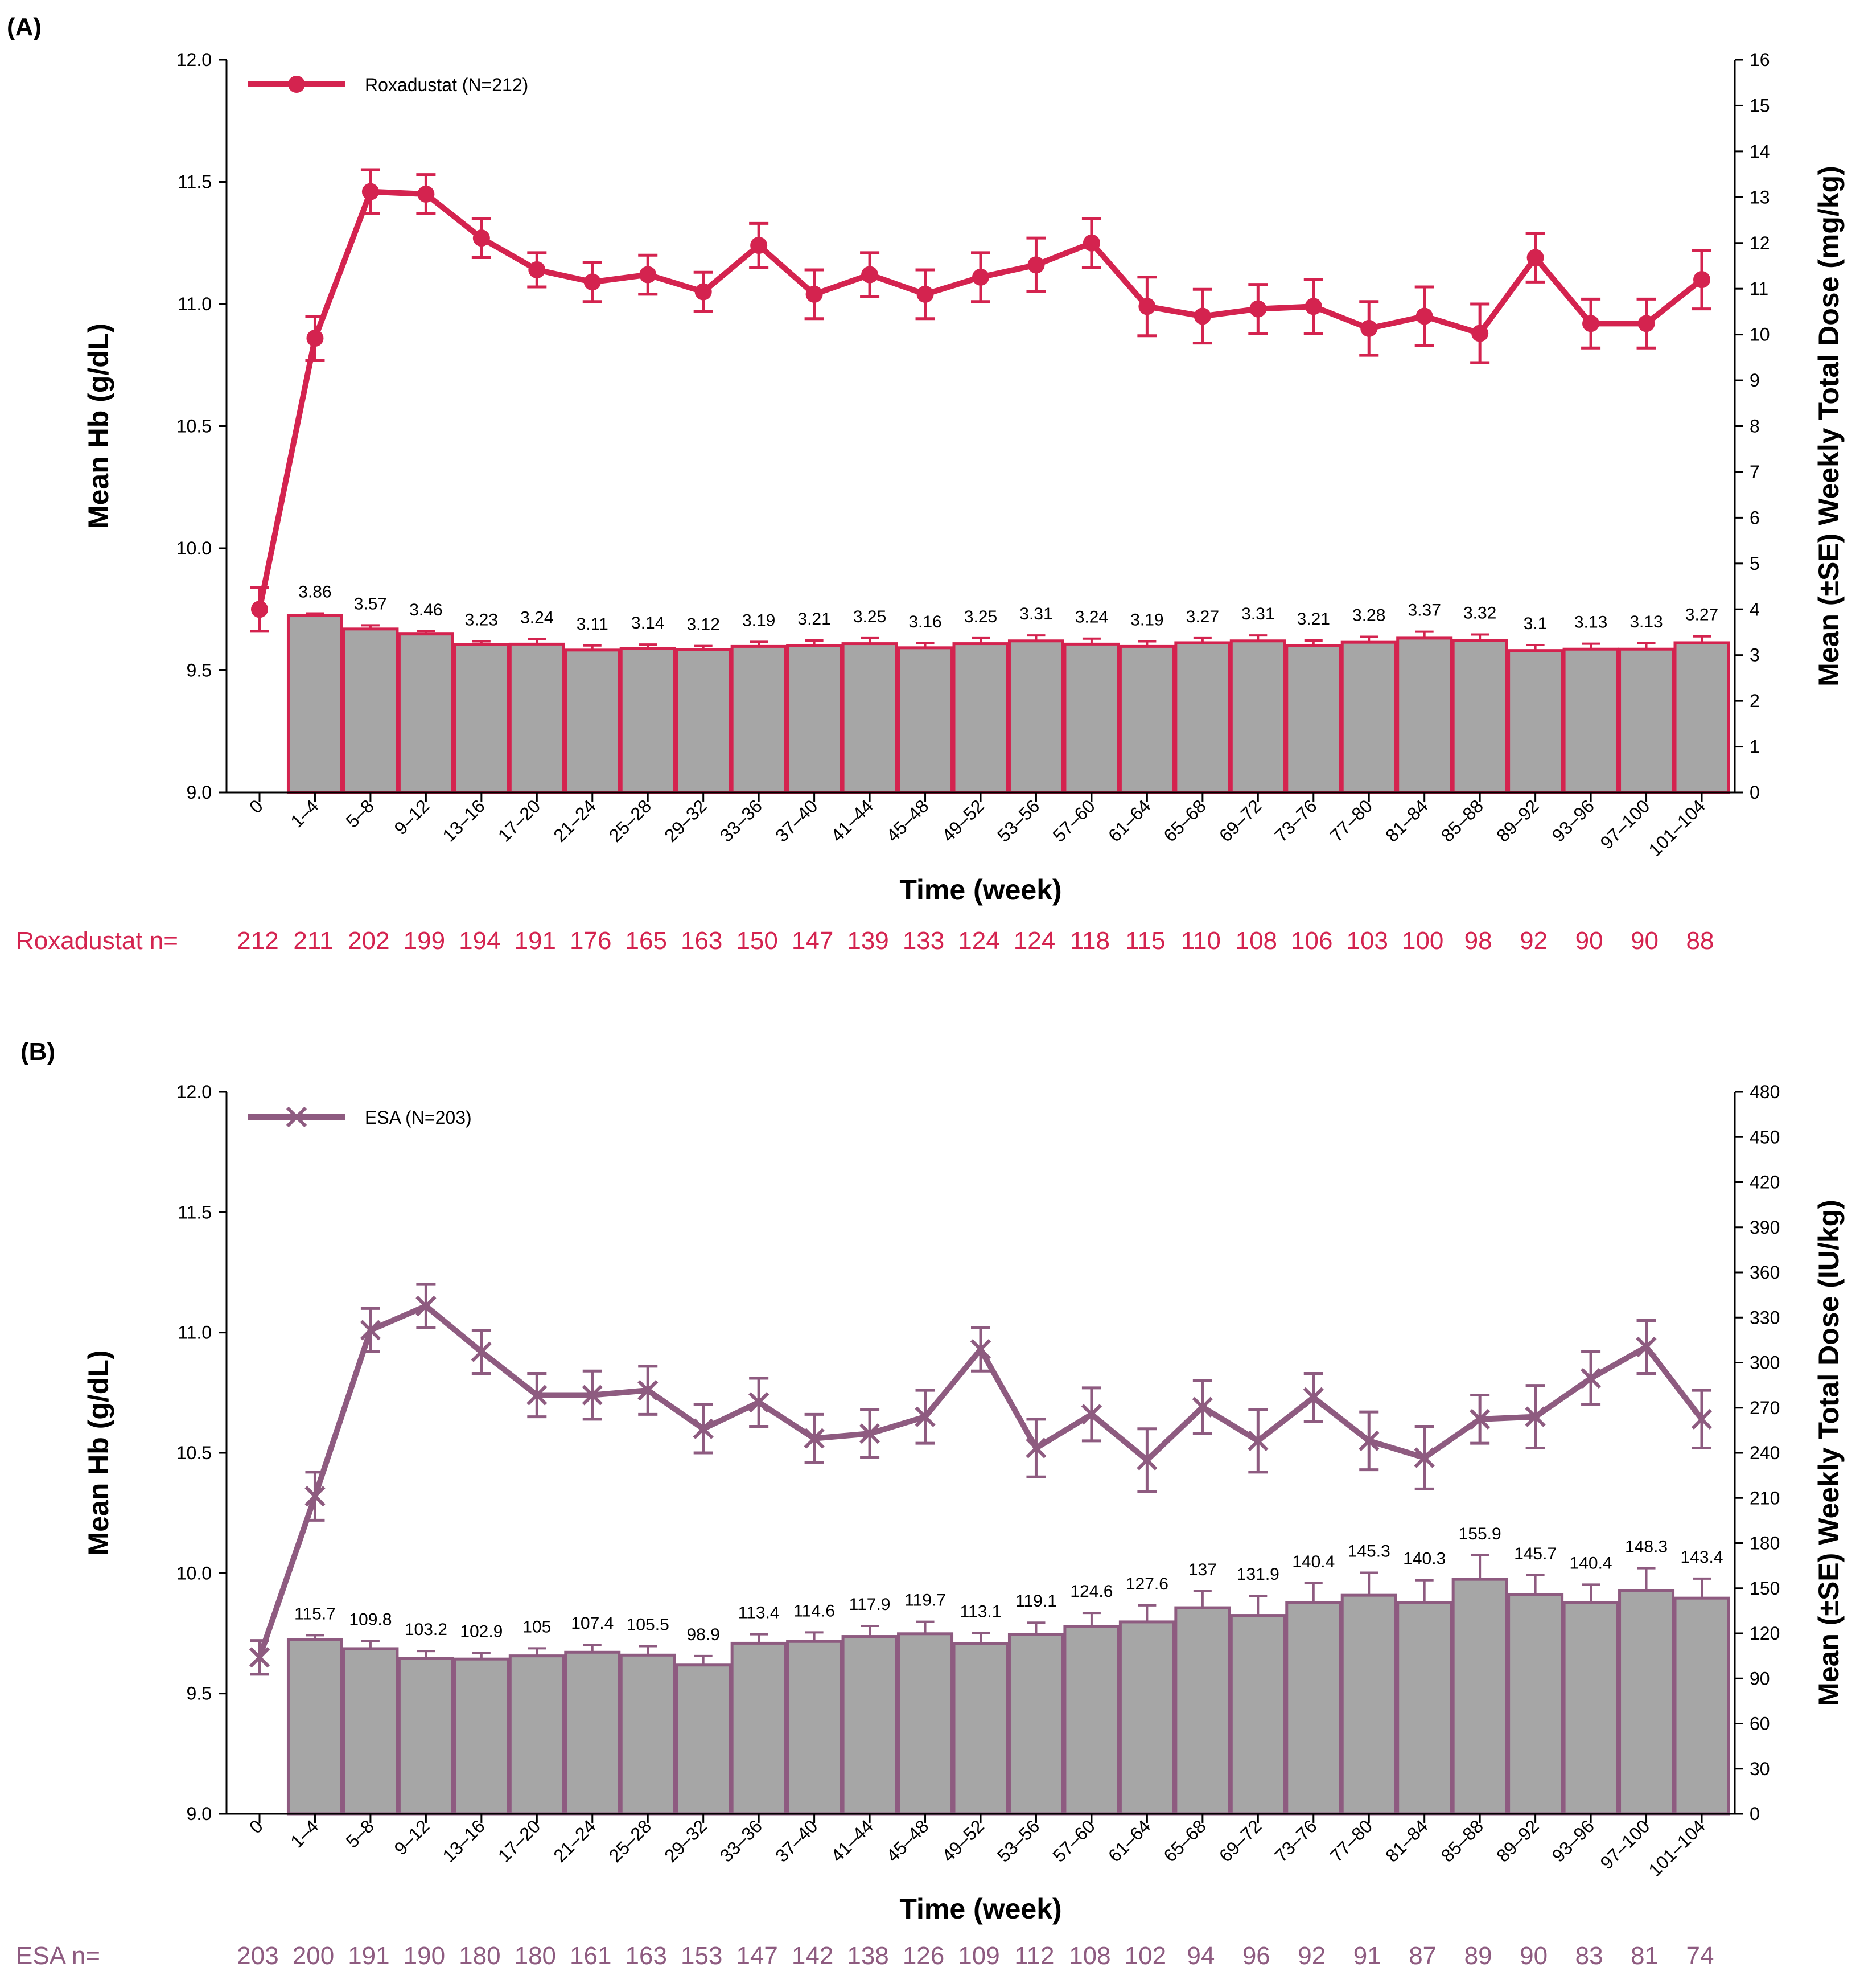 The height and width of the screenshot is (1988, 1860). What do you see at coordinates (1646, 1547) in the screenshot?
I see `dose-value-label: 148.3` at bounding box center [1646, 1547].